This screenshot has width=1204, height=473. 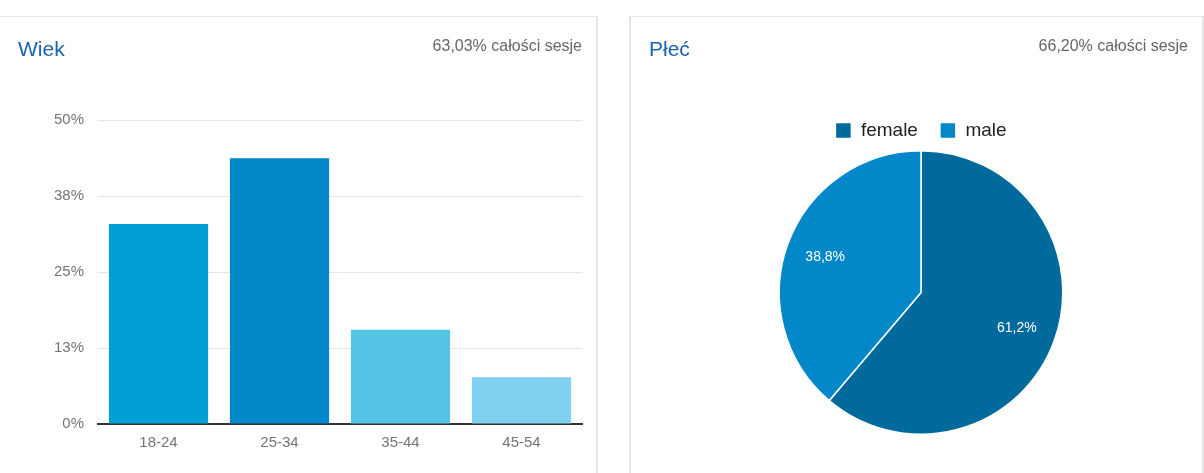 I want to click on y-tick-label: 38%, so click(x=69, y=195).